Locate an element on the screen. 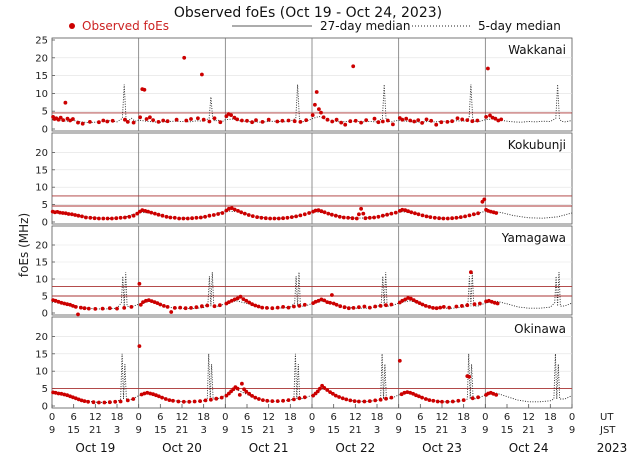 The image size is (640, 457). x-tick-label-ut: 0 is located at coordinates (138, 417).